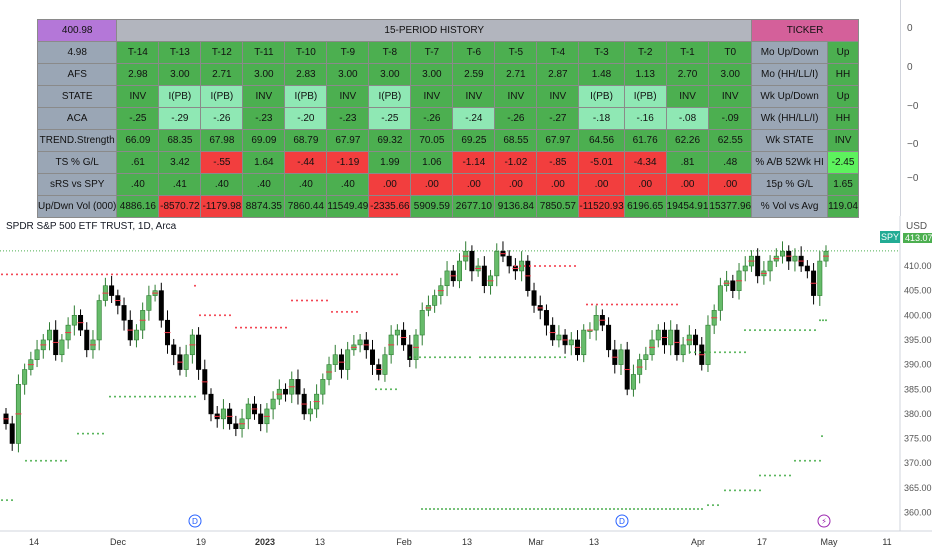 The width and height of the screenshot is (932, 550). I want to click on table-cell: 8874.35, so click(264, 206).